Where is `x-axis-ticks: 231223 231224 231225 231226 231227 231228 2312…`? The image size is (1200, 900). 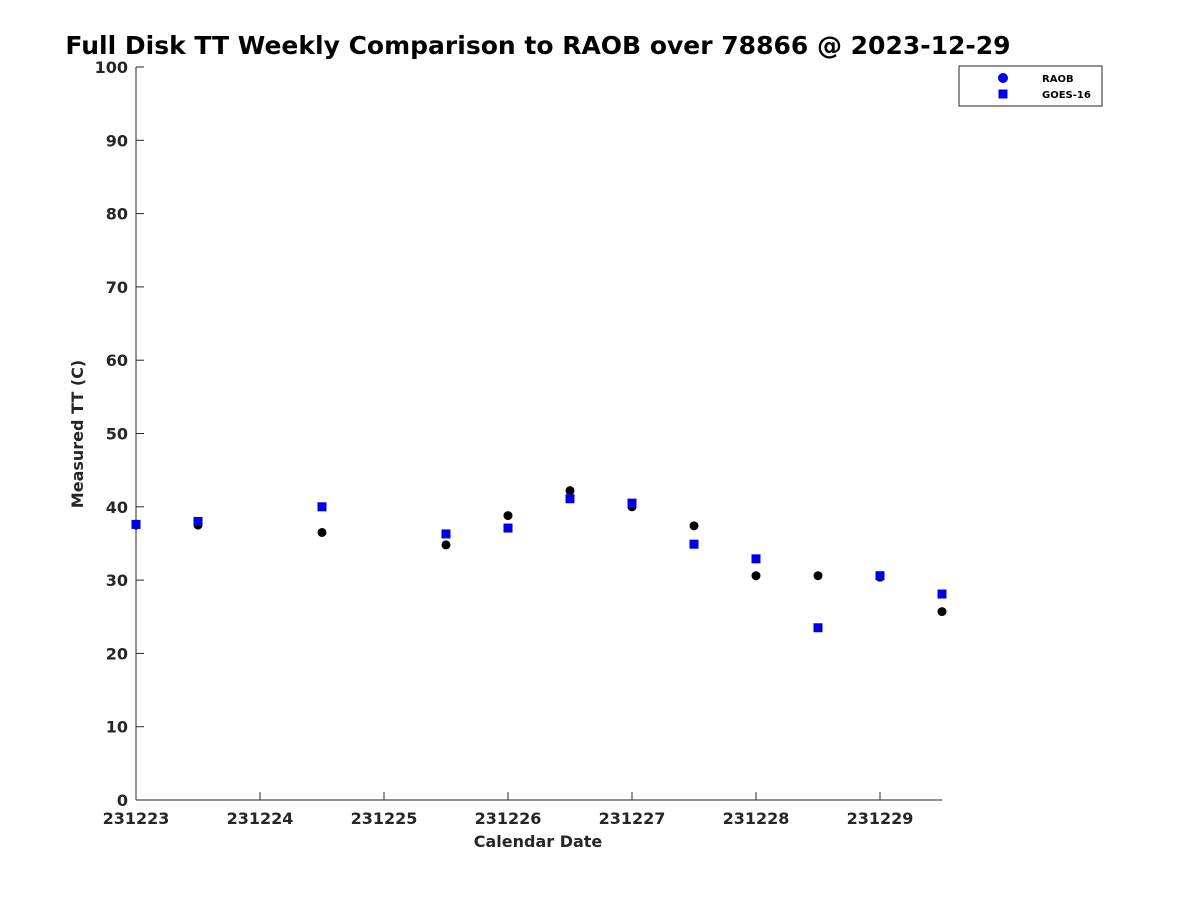
x-axis-ticks: 231223 231224 231225 231226 231227 231228 2312… is located at coordinates (508, 810).